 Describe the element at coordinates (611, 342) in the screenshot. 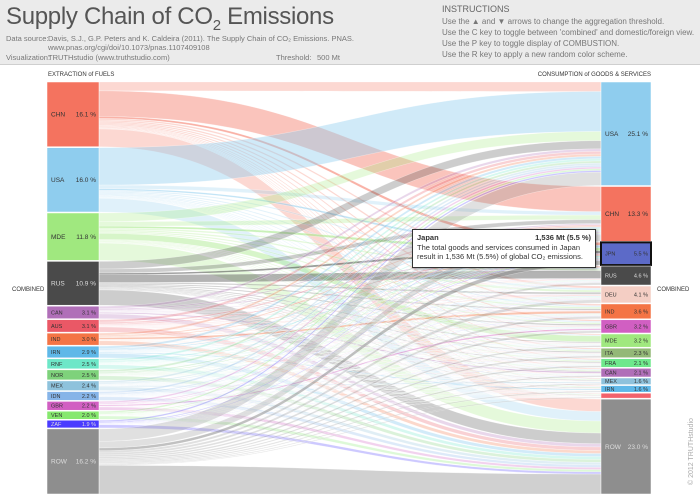

I see `right-node-label: MDE` at that location.